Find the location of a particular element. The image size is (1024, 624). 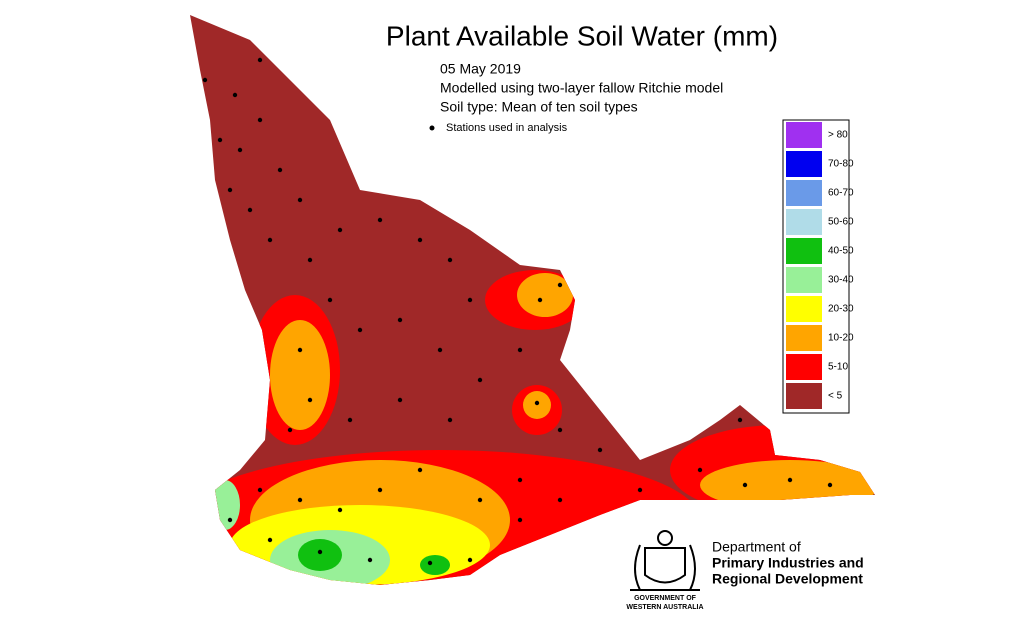

legend-label: 60-70 is located at coordinates (841, 193).